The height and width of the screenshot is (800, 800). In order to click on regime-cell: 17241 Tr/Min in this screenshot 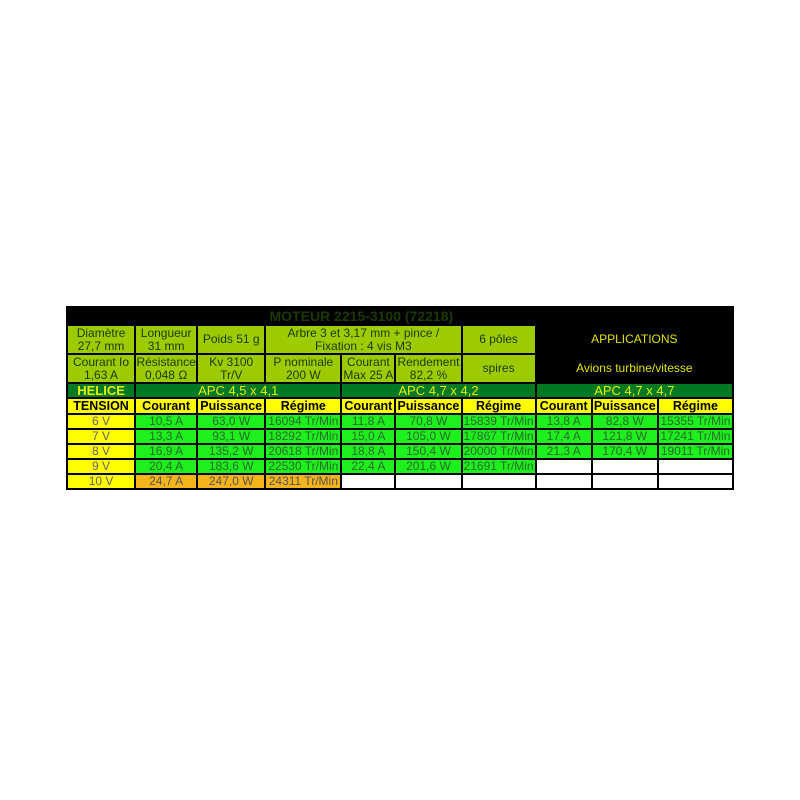, I will do `click(695, 436)`.